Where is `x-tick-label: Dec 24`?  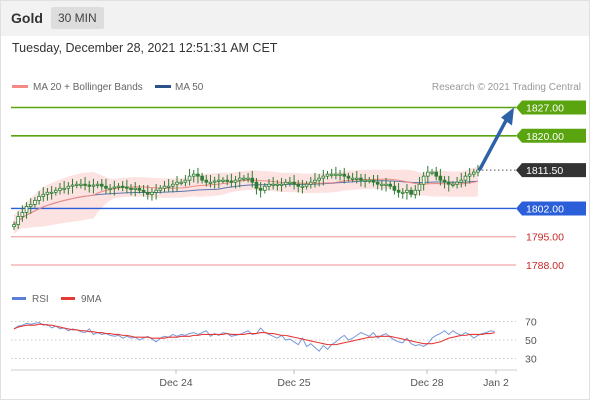 x-tick-label: Dec 24 is located at coordinates (175, 383).